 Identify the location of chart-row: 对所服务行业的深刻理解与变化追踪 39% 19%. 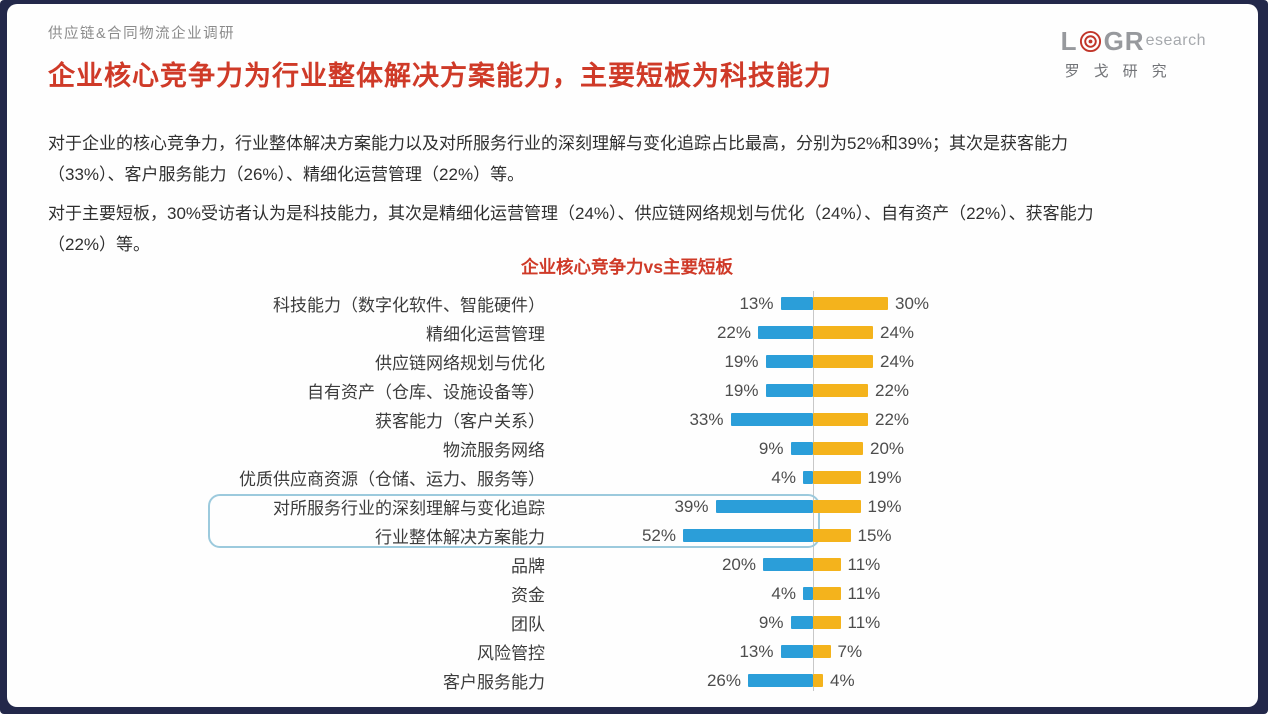
(632, 506).